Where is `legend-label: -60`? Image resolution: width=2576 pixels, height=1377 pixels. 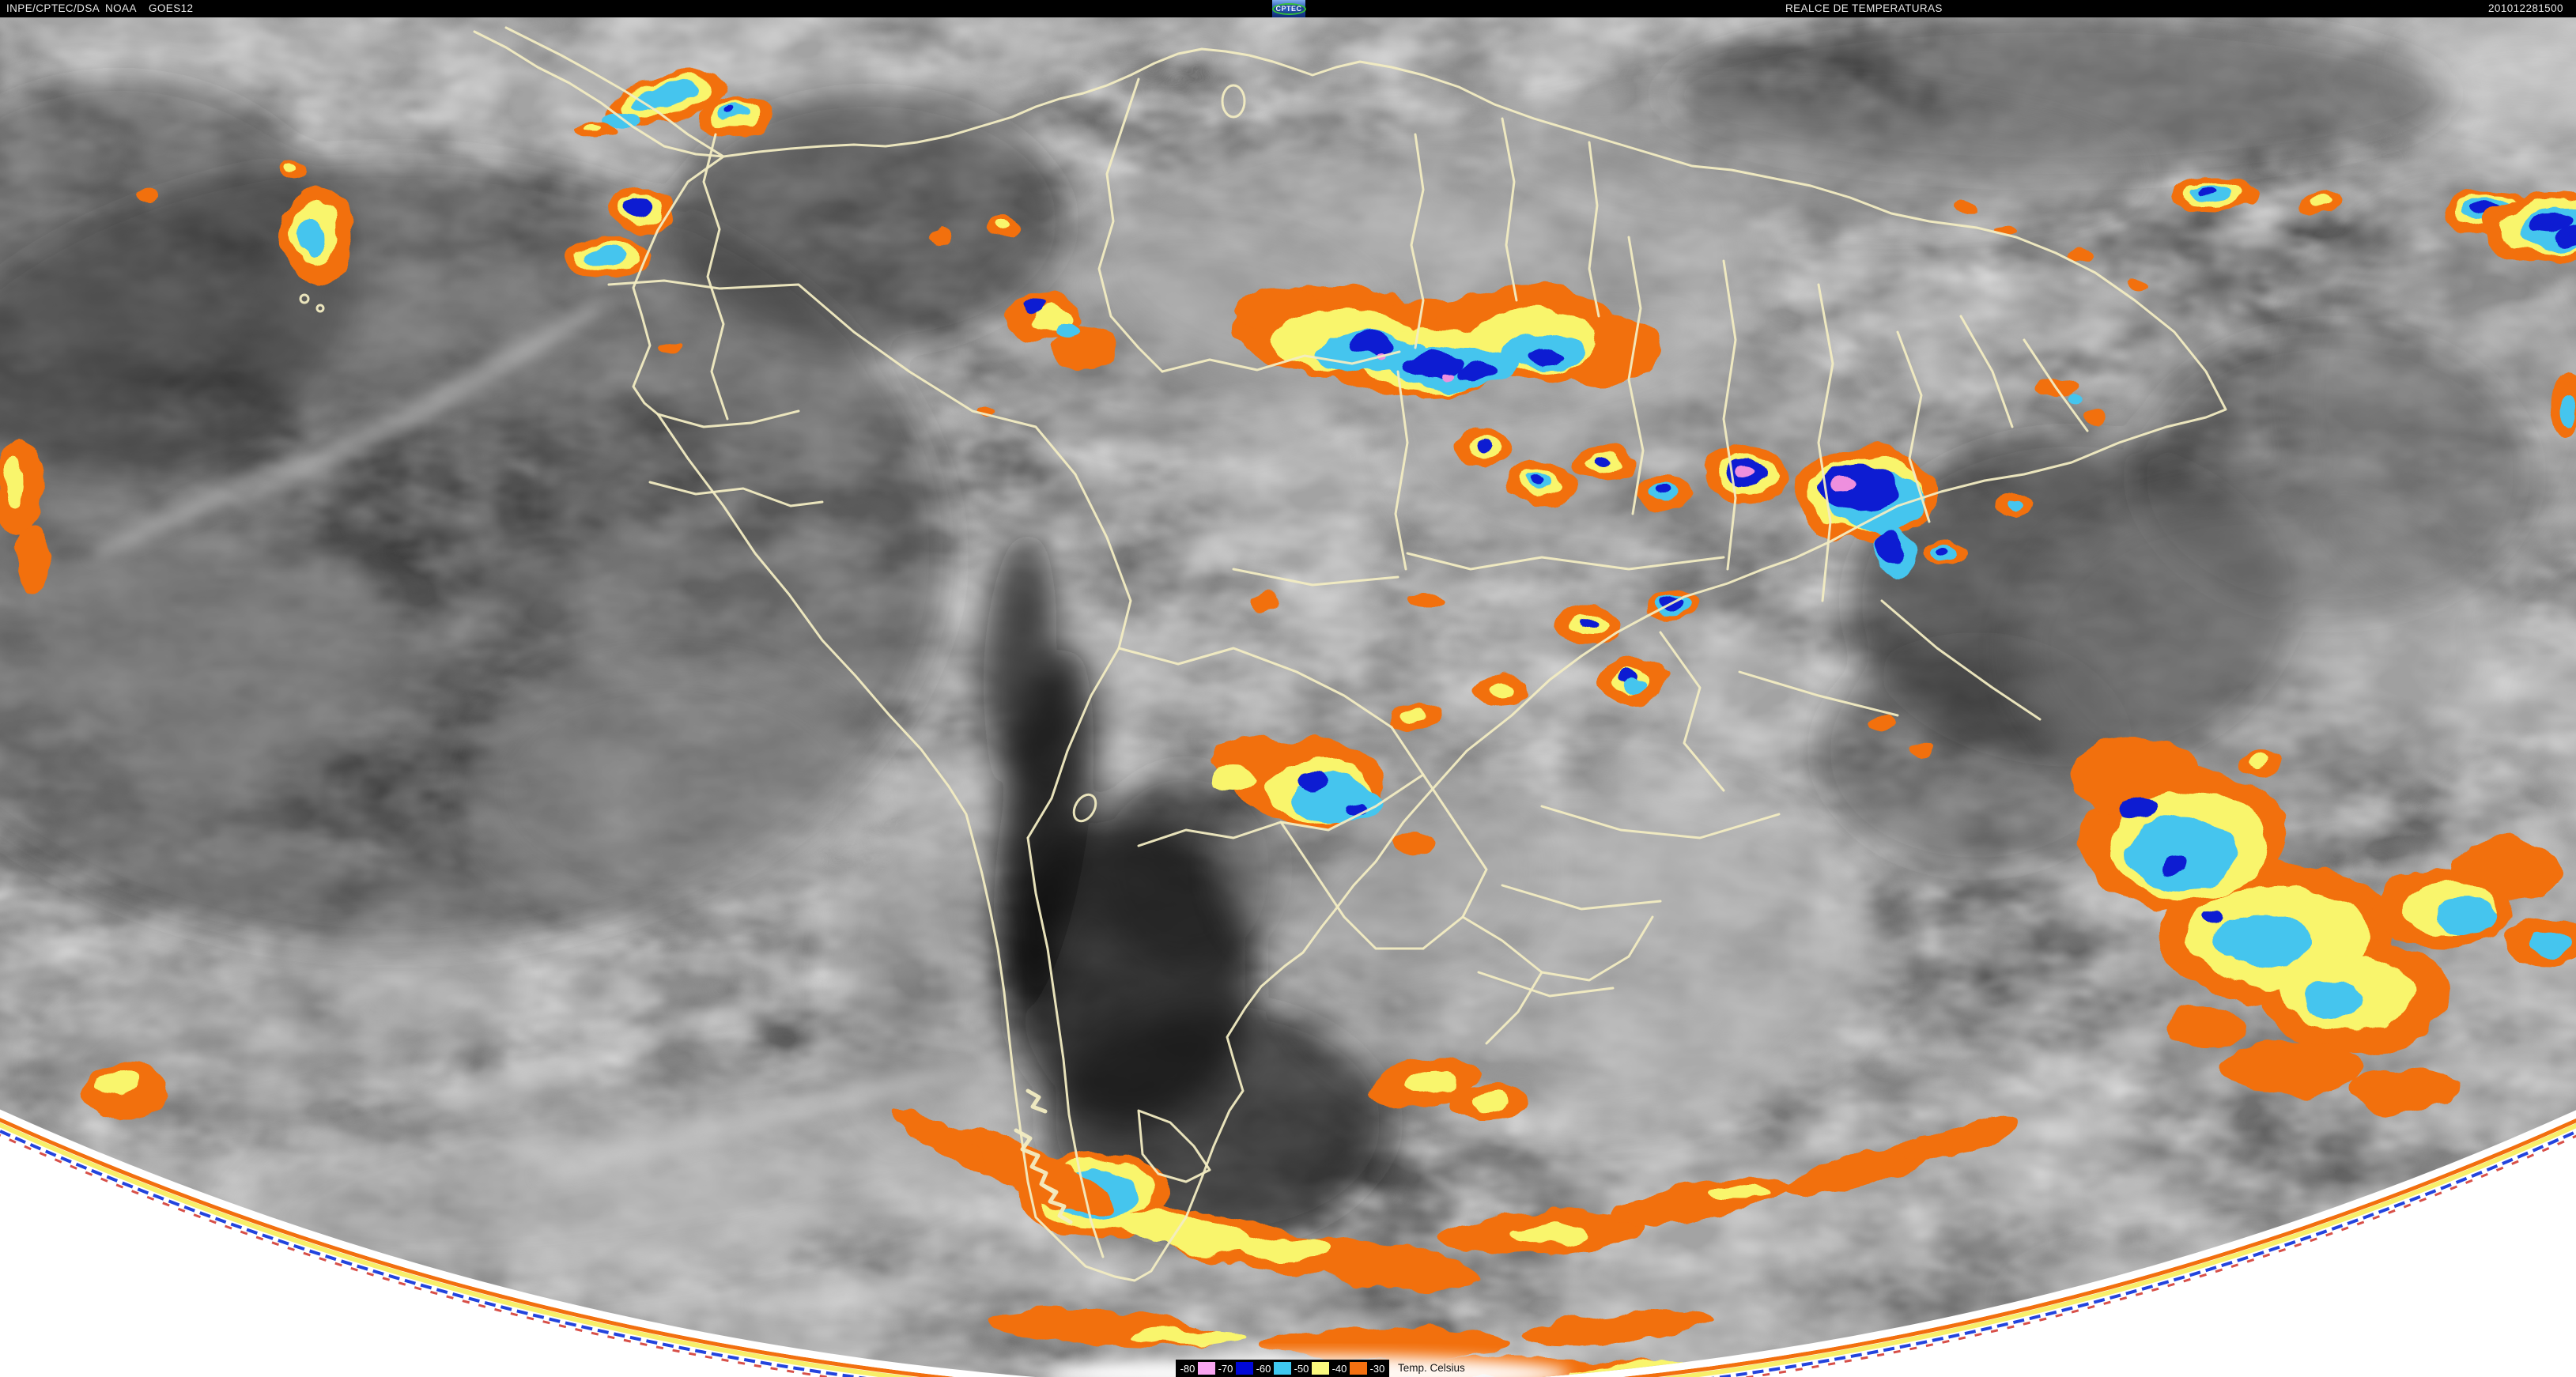 legend-label: -60 is located at coordinates (1263, 1368).